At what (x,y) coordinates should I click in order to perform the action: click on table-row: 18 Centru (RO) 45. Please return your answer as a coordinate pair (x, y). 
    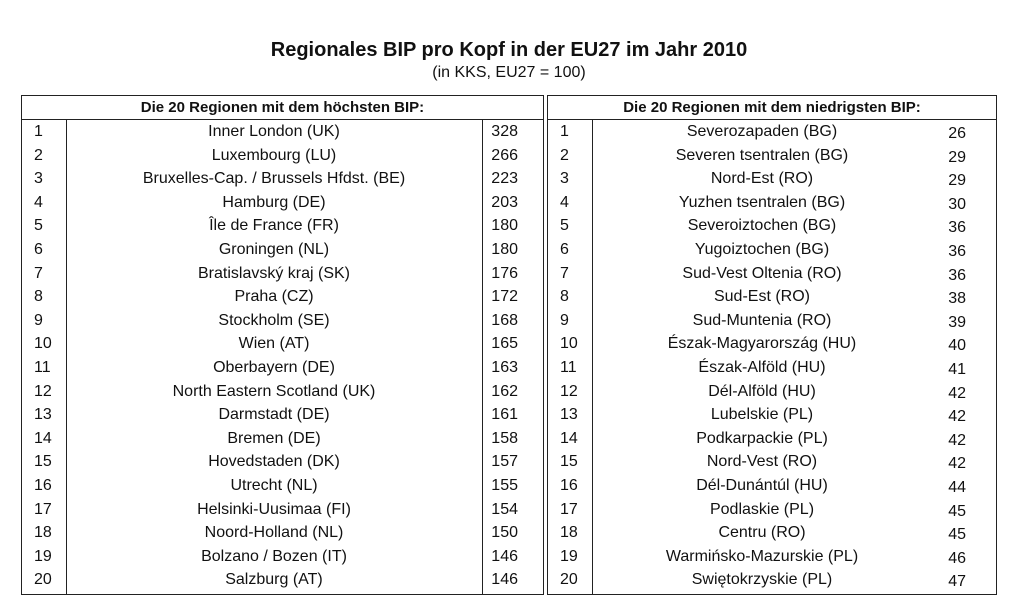
    Looking at the image, I should click on (772, 533).